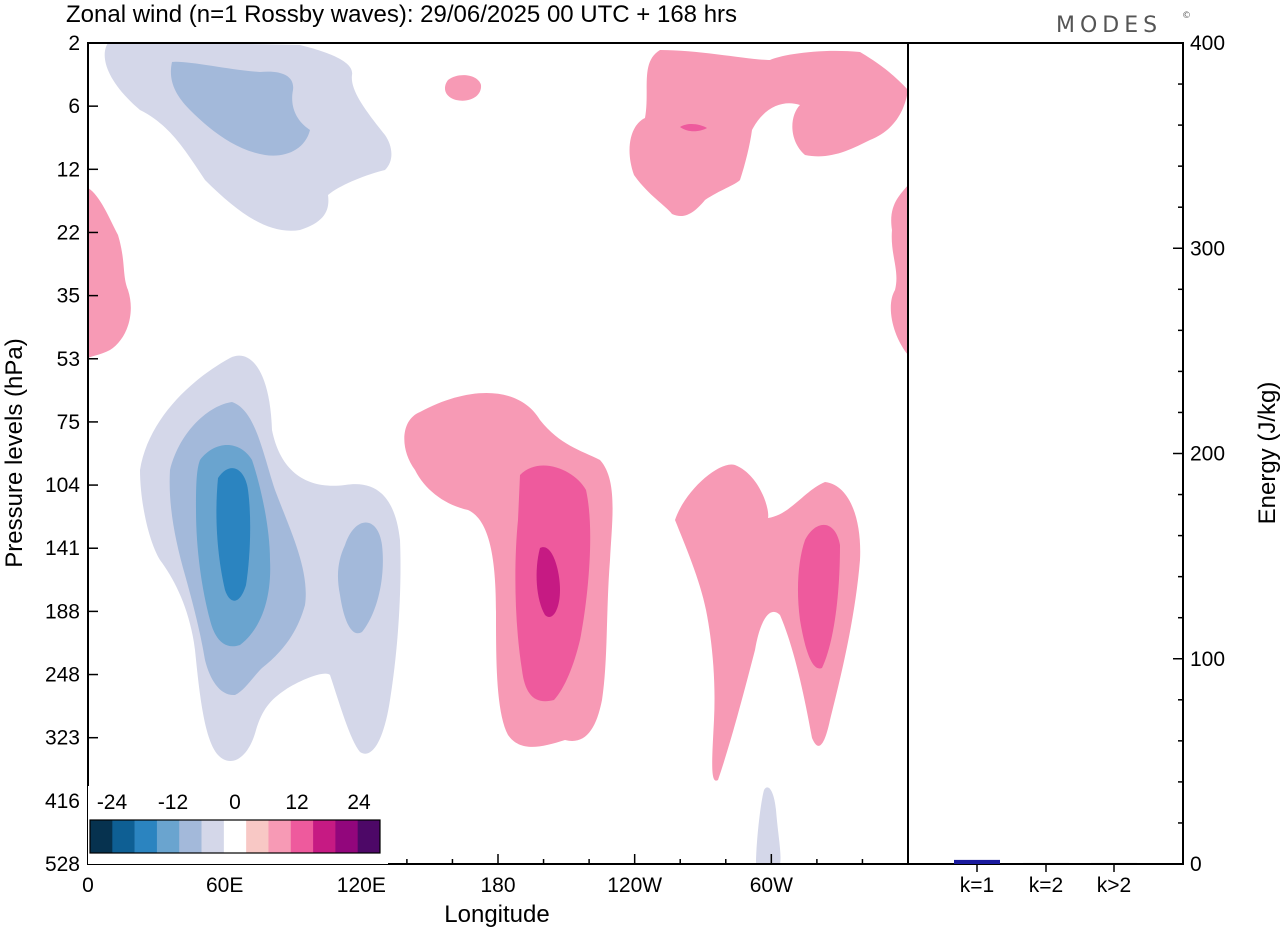 Image resolution: width=1280 pixels, height=930 pixels. I want to click on x-axis-label: Longitude, so click(496, 914).